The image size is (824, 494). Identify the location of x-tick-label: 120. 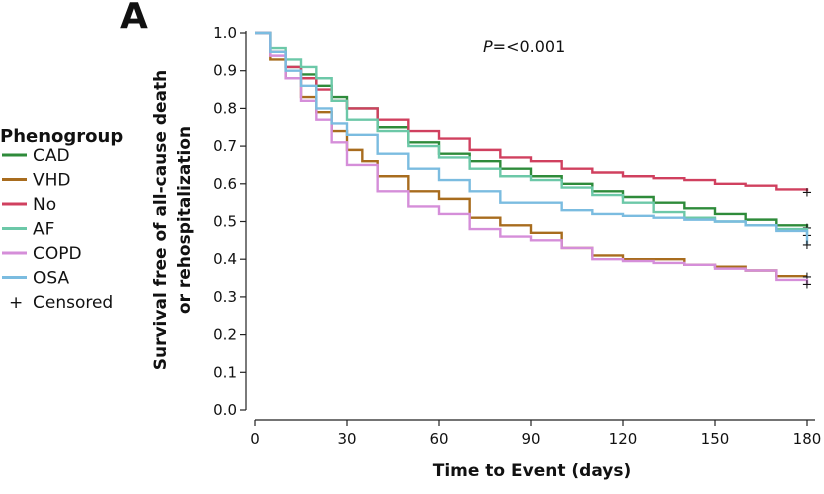
(623, 439).